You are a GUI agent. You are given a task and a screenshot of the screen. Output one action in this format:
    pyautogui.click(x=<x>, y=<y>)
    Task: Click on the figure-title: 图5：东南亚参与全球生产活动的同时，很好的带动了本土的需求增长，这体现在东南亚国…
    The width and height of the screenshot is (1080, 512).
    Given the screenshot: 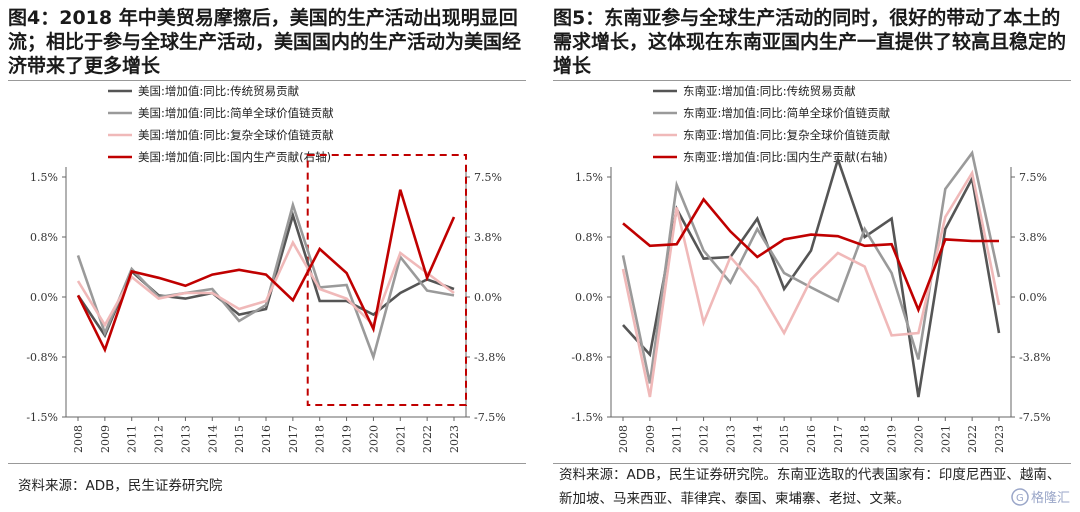 What is the action you would take?
    pyautogui.click(x=810, y=42)
    